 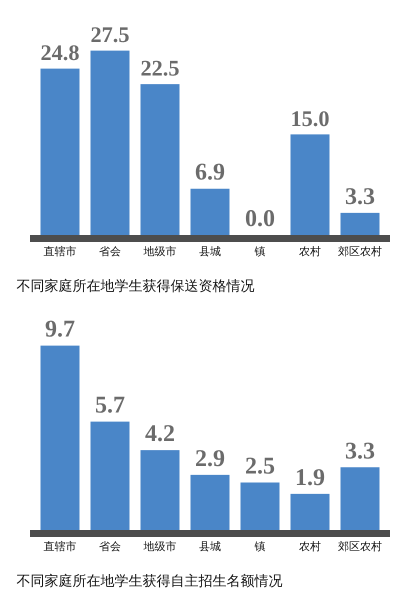 I want to click on data-label: 24.8, so click(x=60, y=53).